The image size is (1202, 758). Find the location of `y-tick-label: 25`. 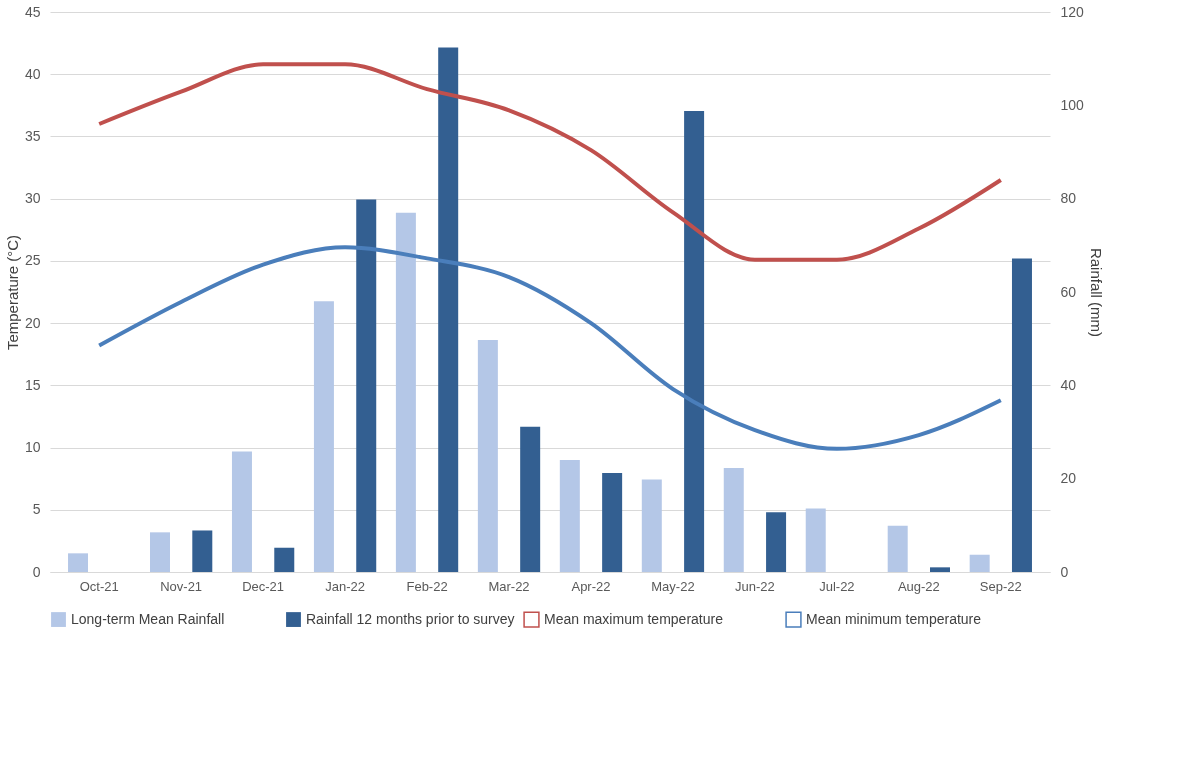

y-tick-label: 25 is located at coordinates (32, 260).